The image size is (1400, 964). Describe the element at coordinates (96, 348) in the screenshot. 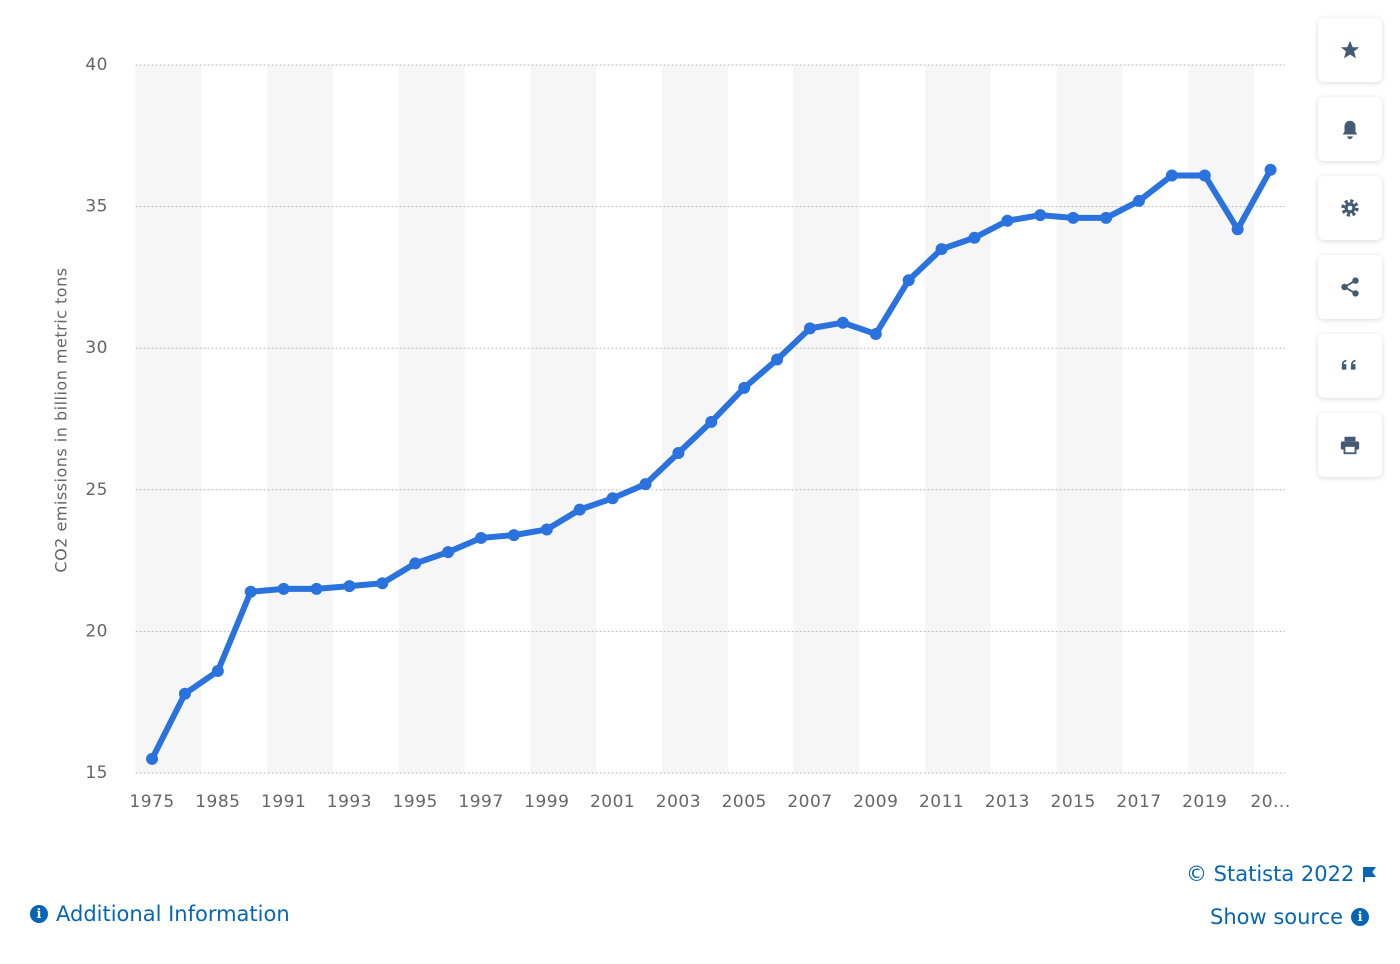

I see `y-tick-label: 30` at that location.